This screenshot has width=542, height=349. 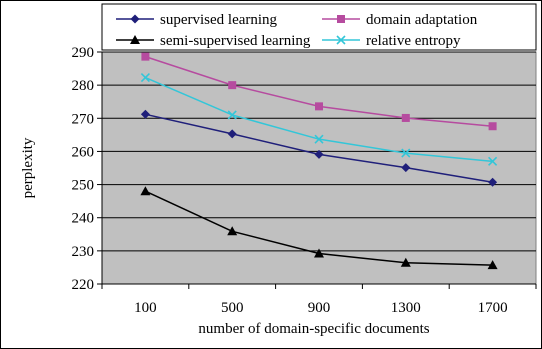 I want to click on legend-item: relative entropy, so click(x=391, y=41).